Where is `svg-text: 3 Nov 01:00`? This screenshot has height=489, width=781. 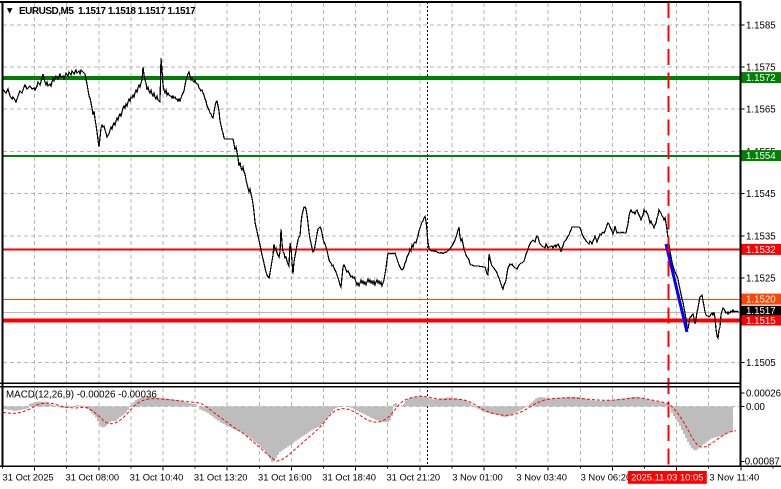 svg-text: 3 Nov 01:00 is located at coordinates (477, 477).